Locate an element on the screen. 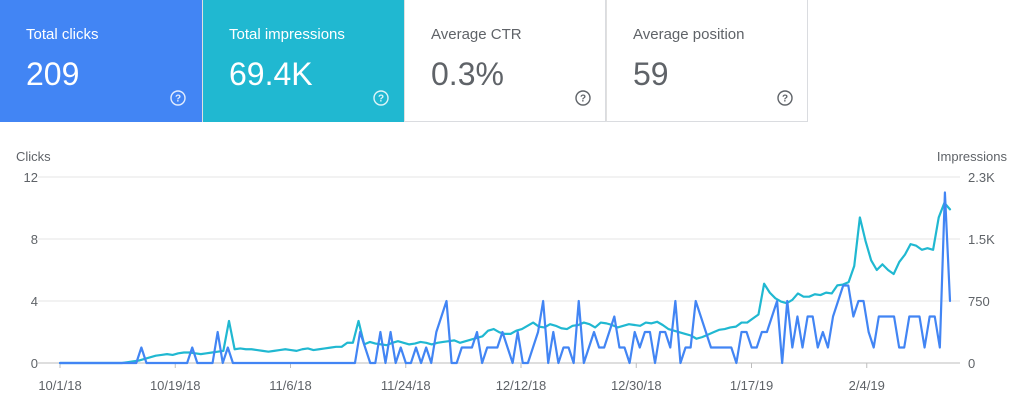 Image resolution: width=1024 pixels, height=420 pixels. clicks-tick-label: 8 is located at coordinates (34, 239).